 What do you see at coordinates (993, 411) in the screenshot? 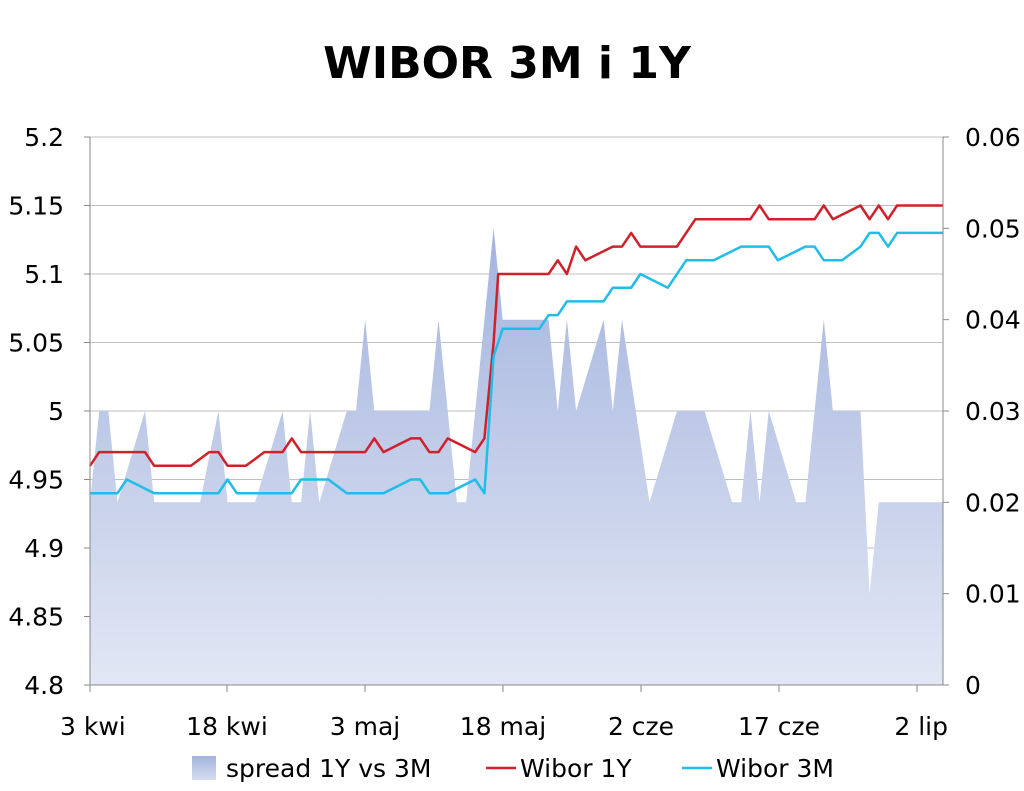
I see `right-tick-label: 0.03` at bounding box center [993, 411].